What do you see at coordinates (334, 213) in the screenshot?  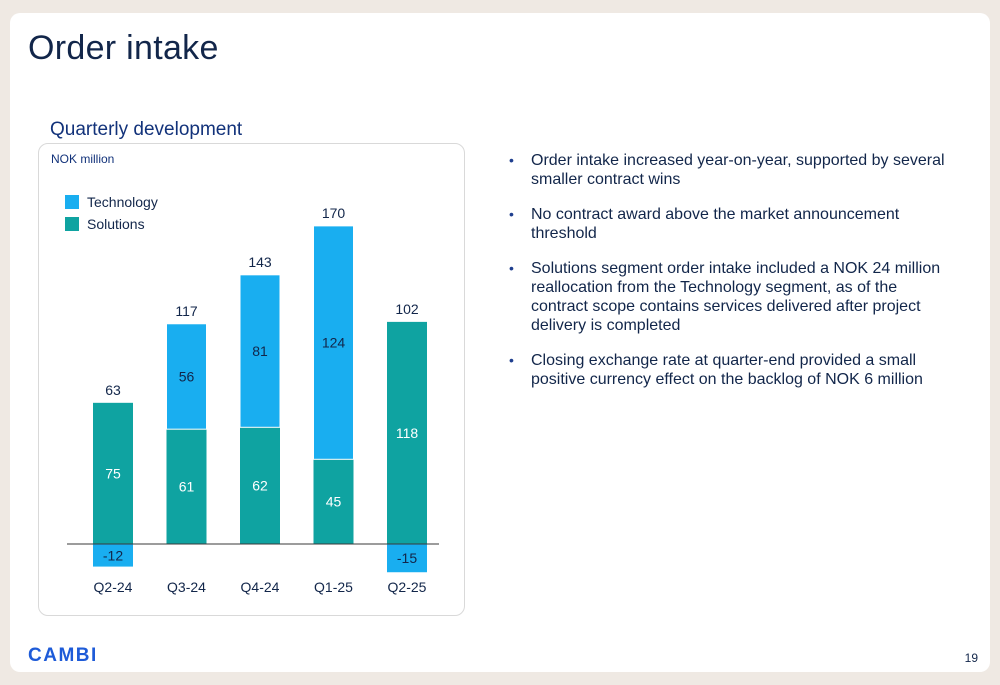 I see `total-label: 170` at bounding box center [334, 213].